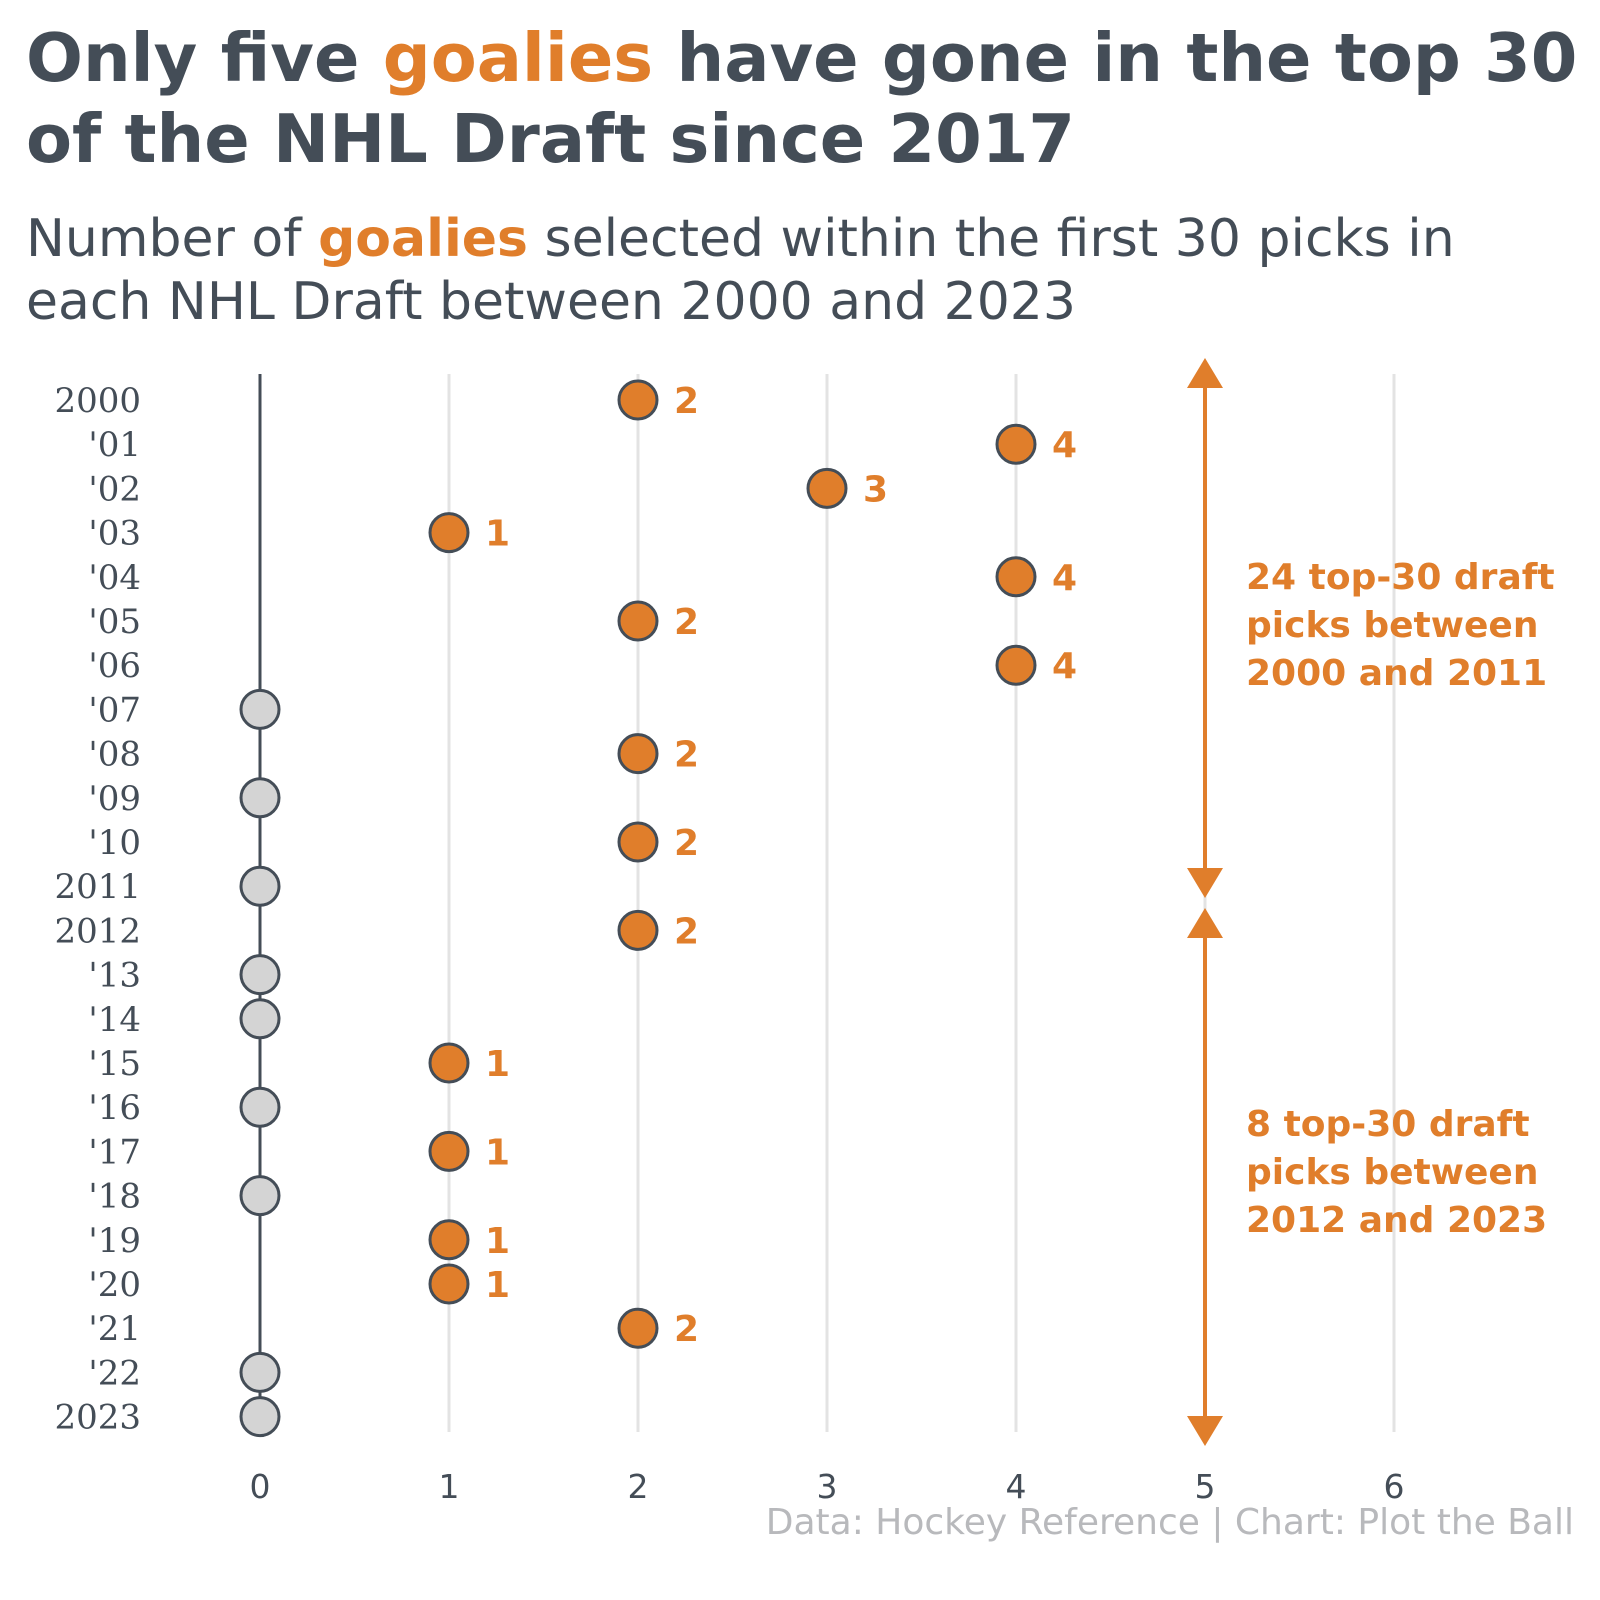  I want to click on x-tick-label-4: 4, so click(1016, 1486).